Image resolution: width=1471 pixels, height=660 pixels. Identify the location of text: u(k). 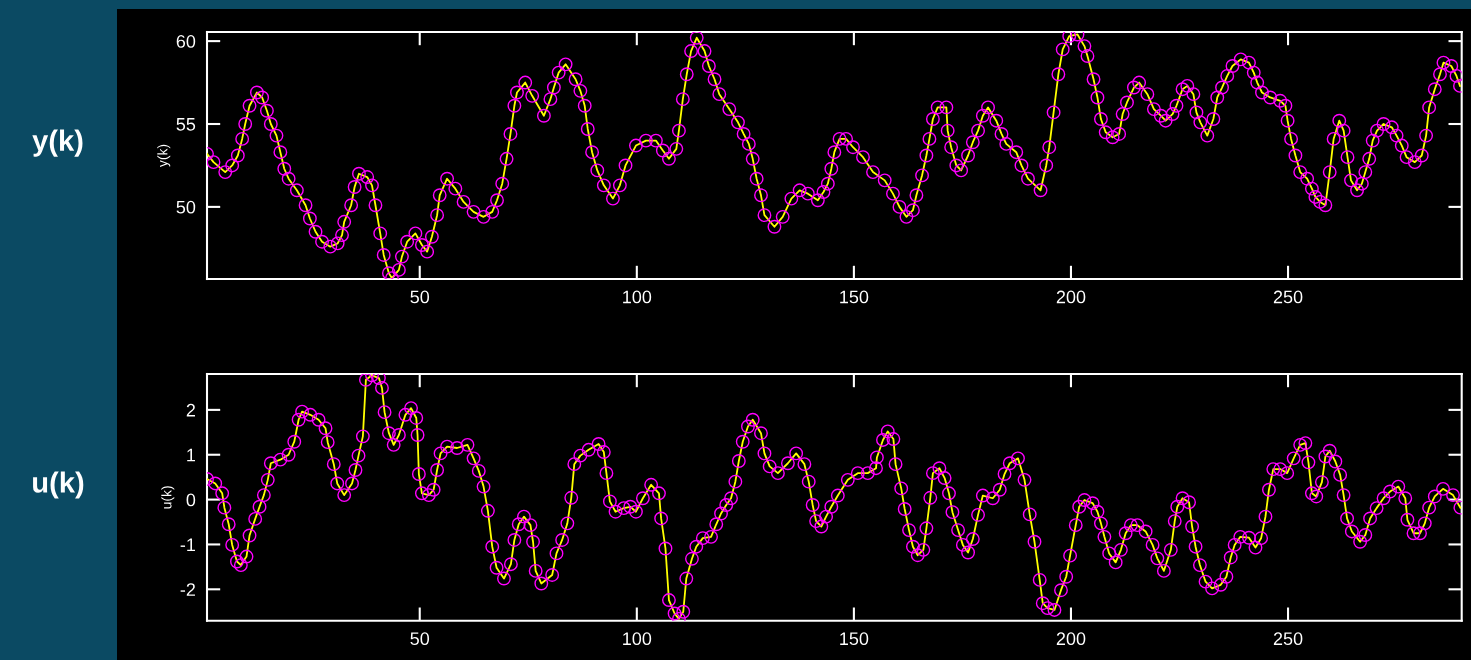
(58, 485).